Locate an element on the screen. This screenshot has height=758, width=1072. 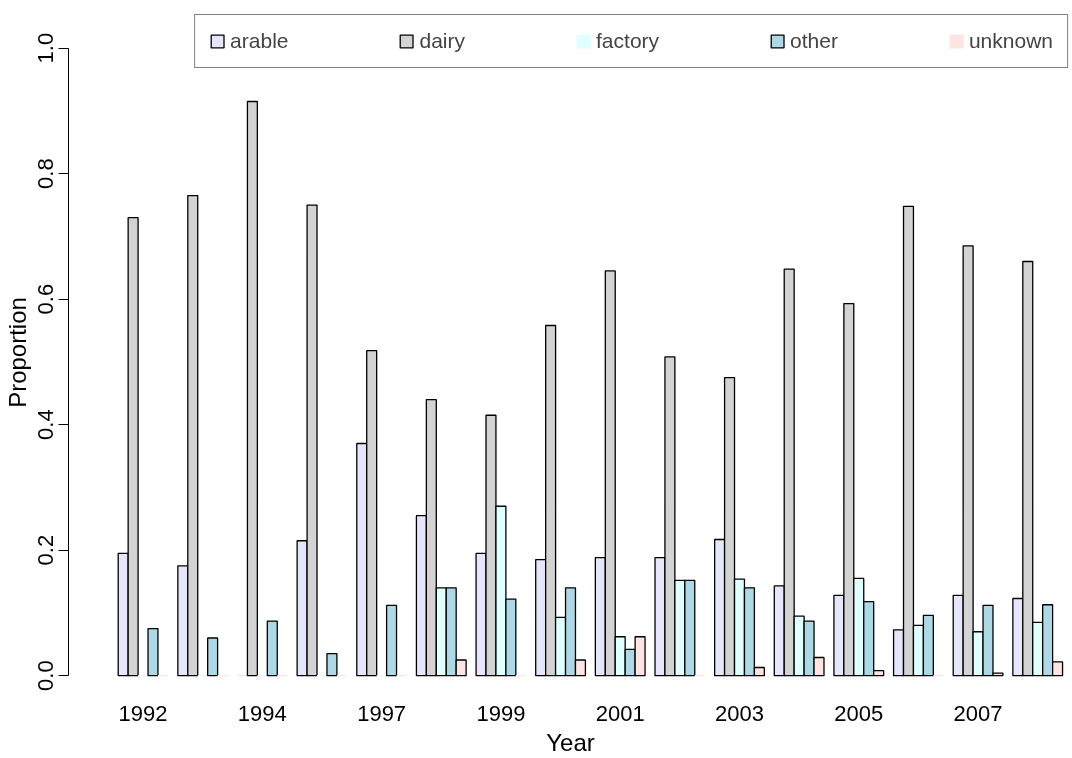
x-tick-label: 2007 is located at coordinates (978, 713).